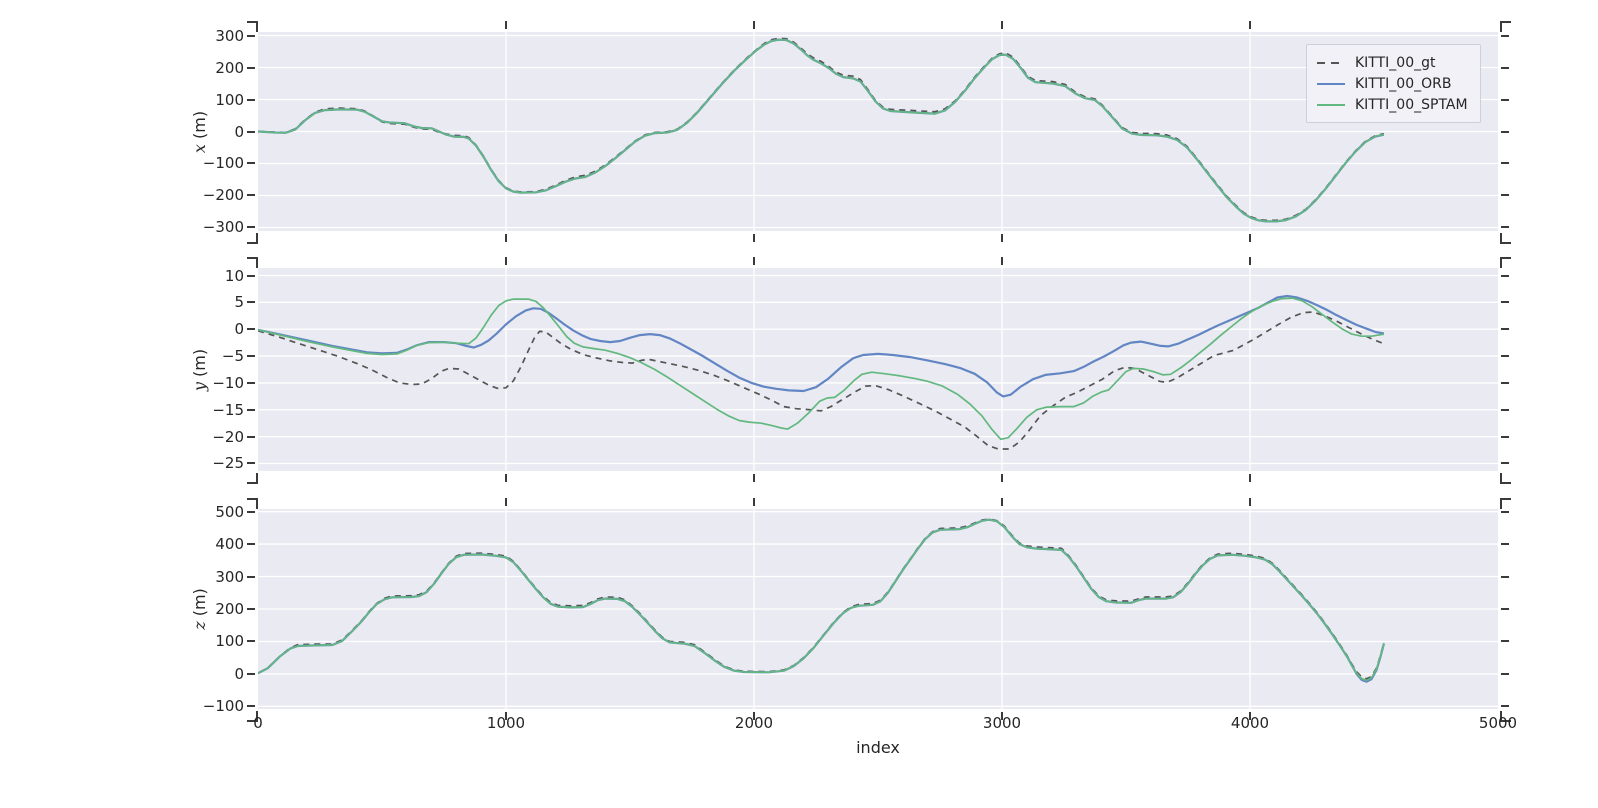 The height and width of the screenshot is (808, 1598). What do you see at coordinates (229, 67) in the screenshot?
I see `ytick-label-x: 200` at bounding box center [229, 67].